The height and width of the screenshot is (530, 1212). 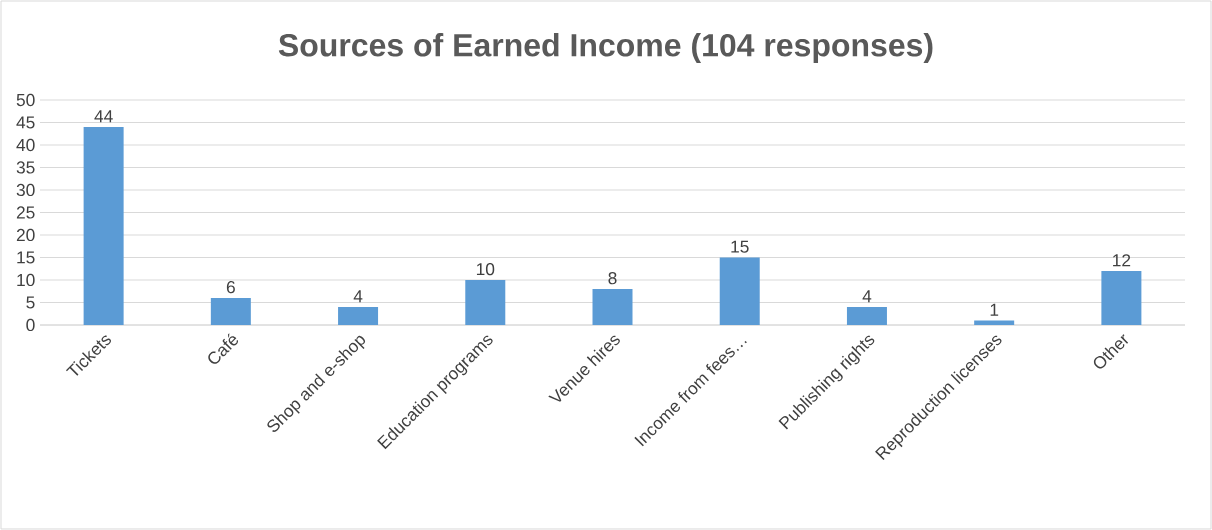 I want to click on y-tick-label: 40, so click(x=25, y=145).